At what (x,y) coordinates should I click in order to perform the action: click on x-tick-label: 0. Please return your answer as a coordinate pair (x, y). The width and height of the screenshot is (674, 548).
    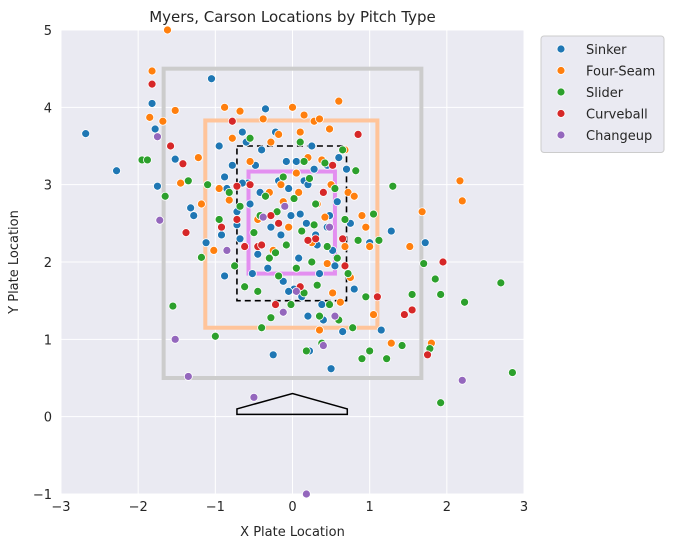
    Looking at the image, I should click on (292, 507).